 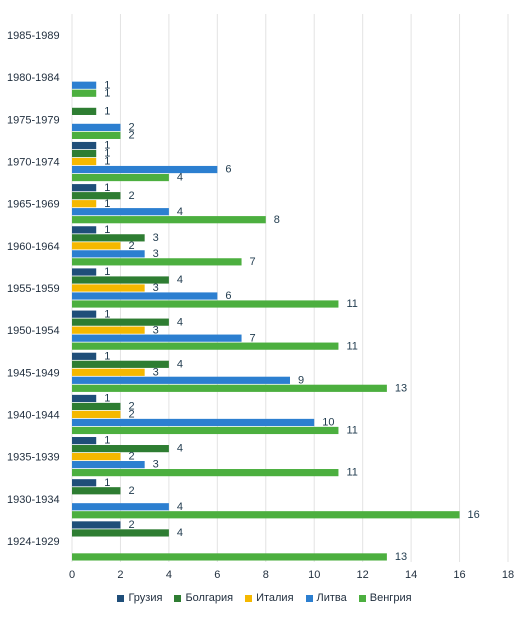 What do you see at coordinates (33, 331) in the screenshot?
I see `category-label: 1950-1954` at bounding box center [33, 331].